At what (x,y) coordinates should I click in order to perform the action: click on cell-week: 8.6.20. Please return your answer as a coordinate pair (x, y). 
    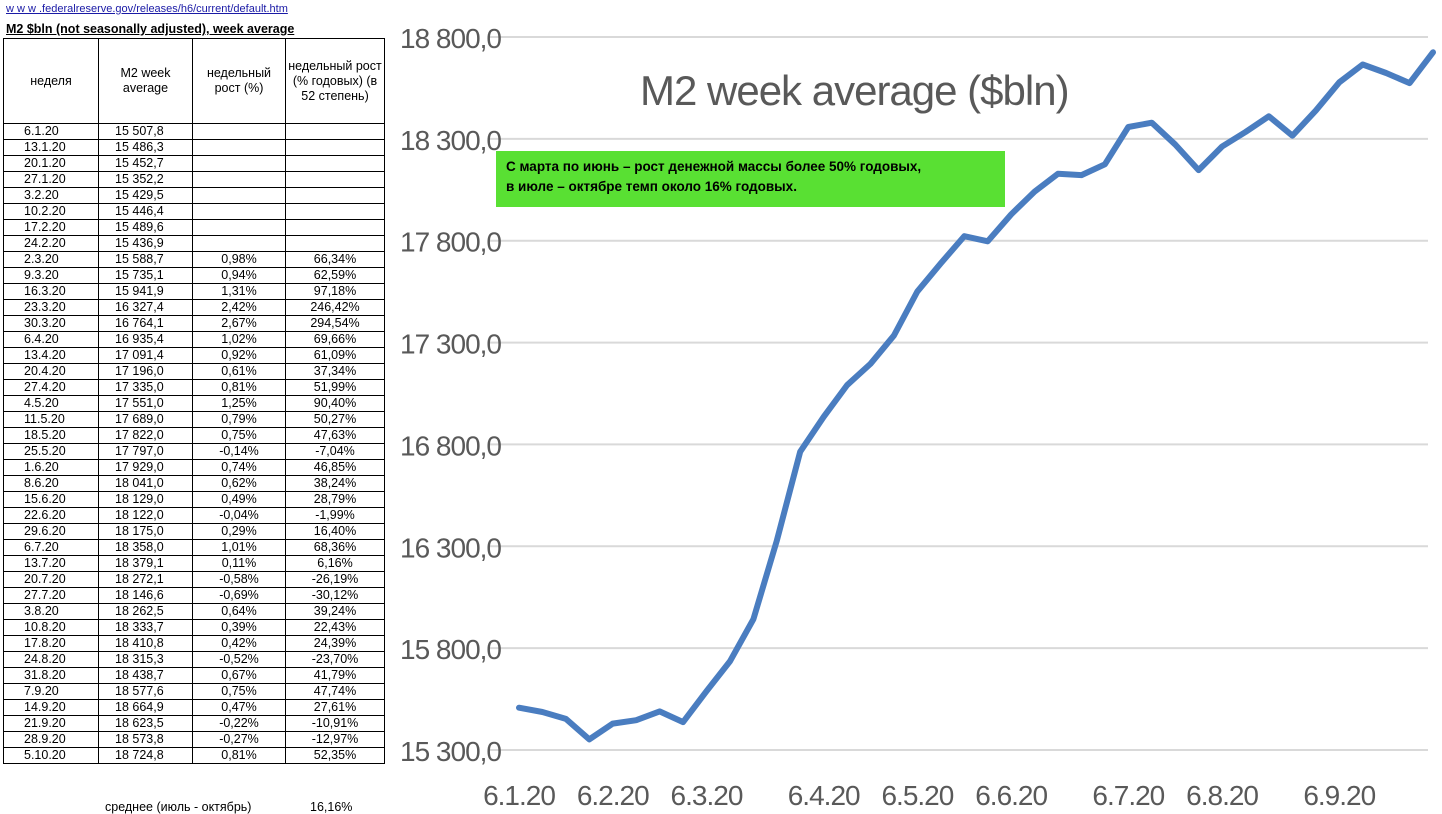
    Looking at the image, I should click on (51, 483).